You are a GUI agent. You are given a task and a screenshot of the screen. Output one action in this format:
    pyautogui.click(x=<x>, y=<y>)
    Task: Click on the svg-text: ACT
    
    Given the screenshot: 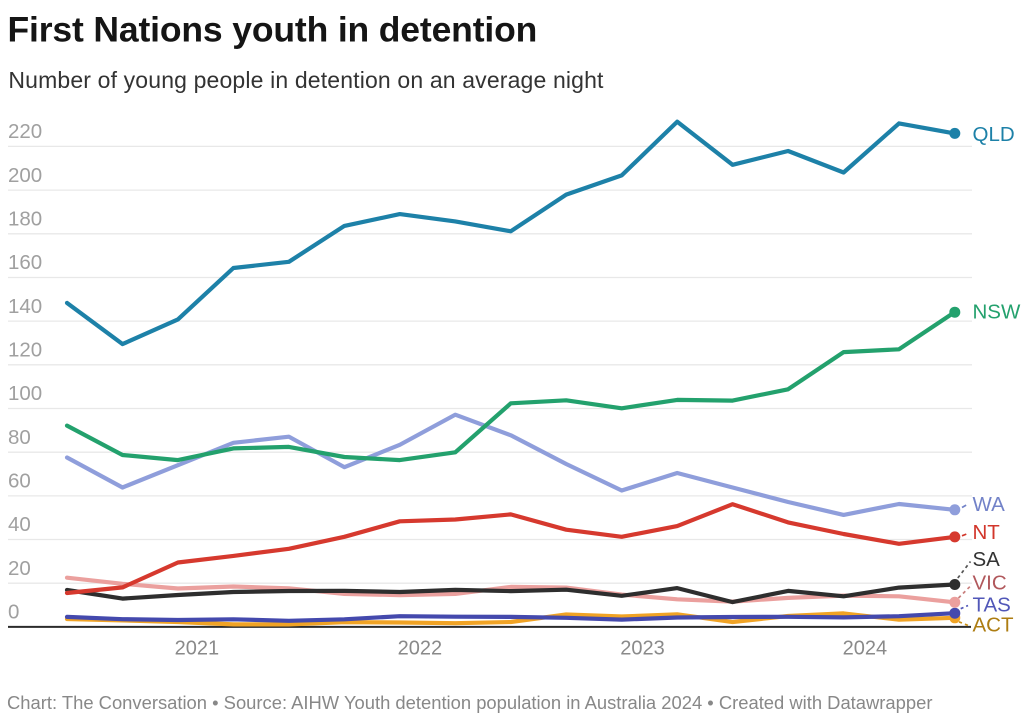 What is the action you would take?
    pyautogui.click(x=993, y=625)
    